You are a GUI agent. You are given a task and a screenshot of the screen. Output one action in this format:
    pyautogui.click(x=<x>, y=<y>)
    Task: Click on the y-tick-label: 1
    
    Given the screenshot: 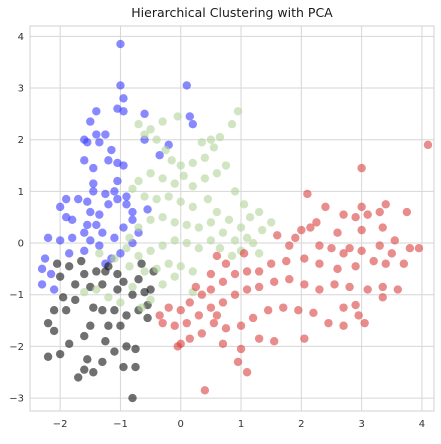 What is the action you would take?
    pyautogui.click(x=21, y=192)
    